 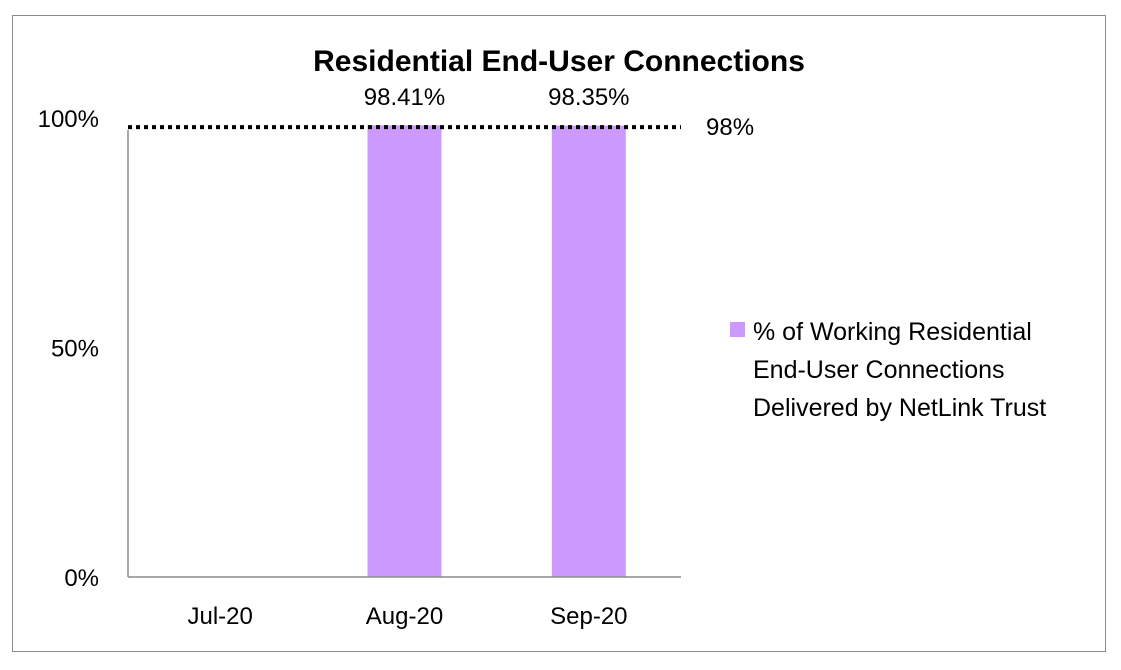 What do you see at coordinates (892, 332) in the screenshot?
I see `legend-label: % of Working Residential` at bounding box center [892, 332].